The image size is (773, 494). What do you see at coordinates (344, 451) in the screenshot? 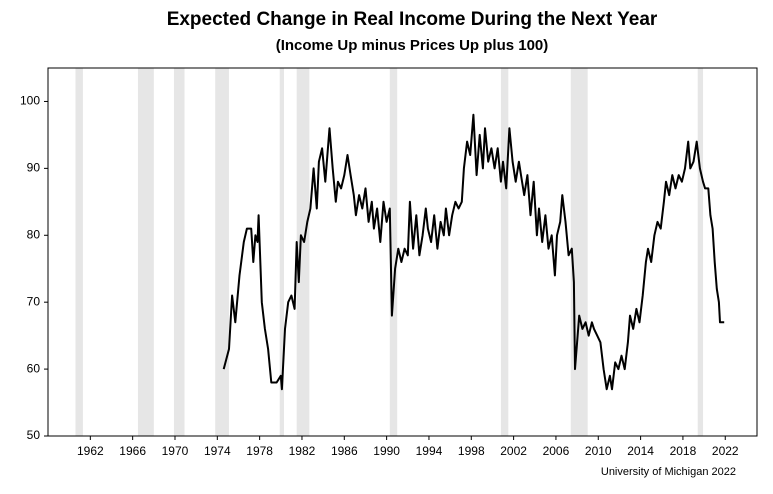
I see `x-tick-label: 1986` at bounding box center [344, 451].